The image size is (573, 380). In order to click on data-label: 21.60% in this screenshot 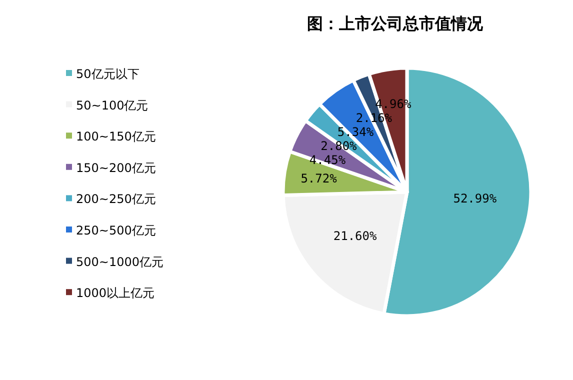, I will do `click(355, 236)`.